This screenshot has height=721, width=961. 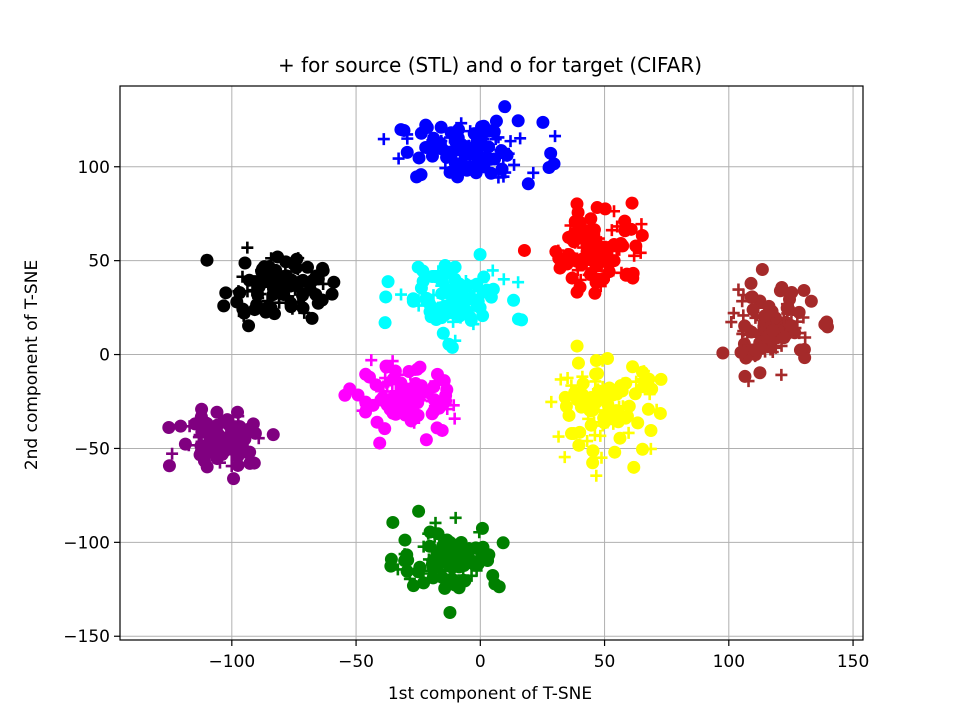 What do you see at coordinates (490, 694) in the screenshot?
I see `x-axis-label: 1st component of T-SNE` at bounding box center [490, 694].